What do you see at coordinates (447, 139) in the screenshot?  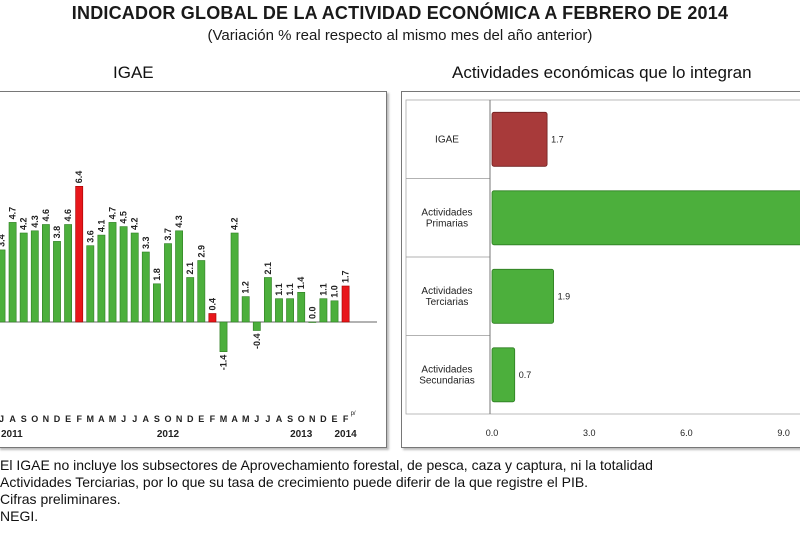 I see `activities-category-label: IGAE` at bounding box center [447, 139].